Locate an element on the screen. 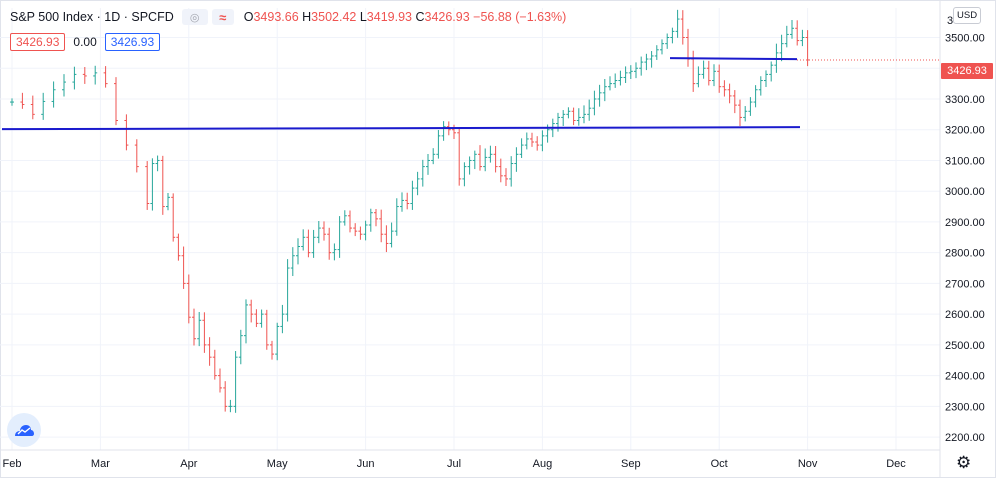 The width and height of the screenshot is (996, 478). y-tick-label: 2400.00 is located at coordinates (965, 377).